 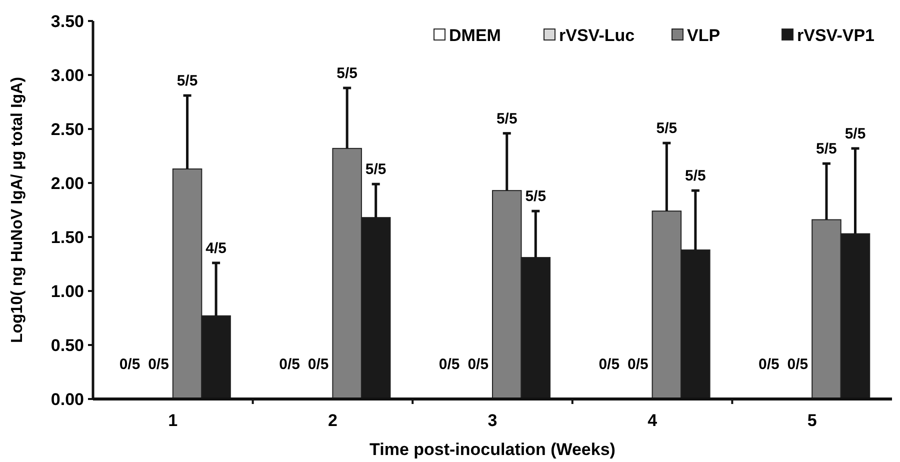 What do you see at coordinates (475, 35) in the screenshot?
I see `legend-label: DMEM` at bounding box center [475, 35].